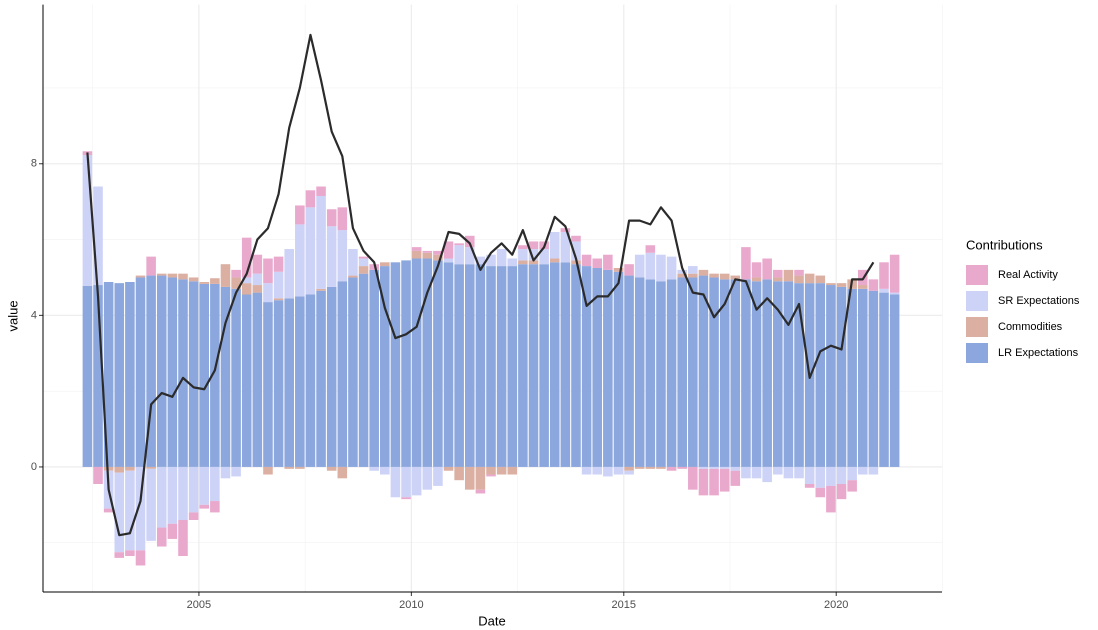 This screenshot has width=1098, height=630. Describe the element at coordinates (34, 164) in the screenshot. I see `y-tick-label: 8` at that location.